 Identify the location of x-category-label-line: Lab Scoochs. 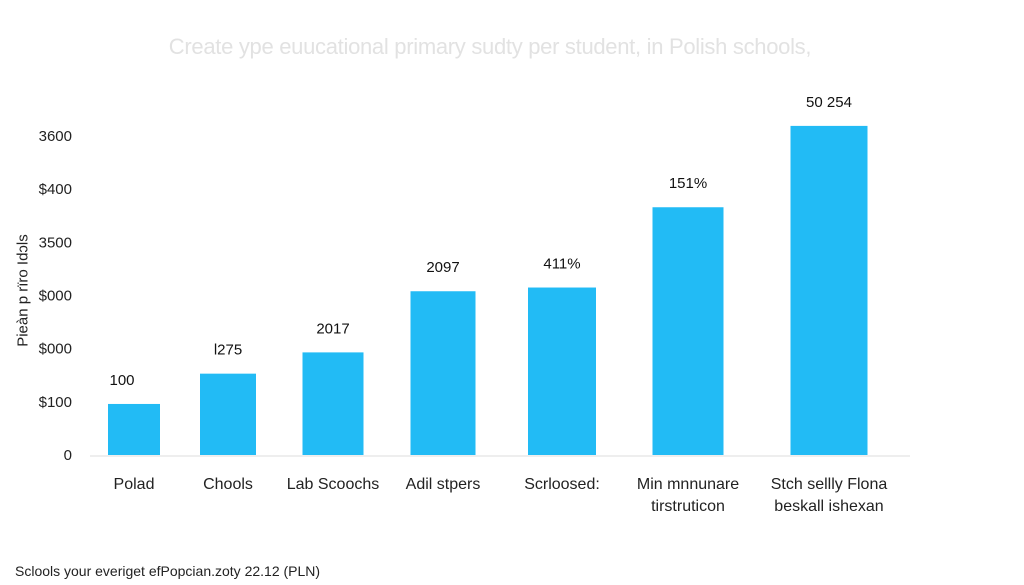
(333, 484).